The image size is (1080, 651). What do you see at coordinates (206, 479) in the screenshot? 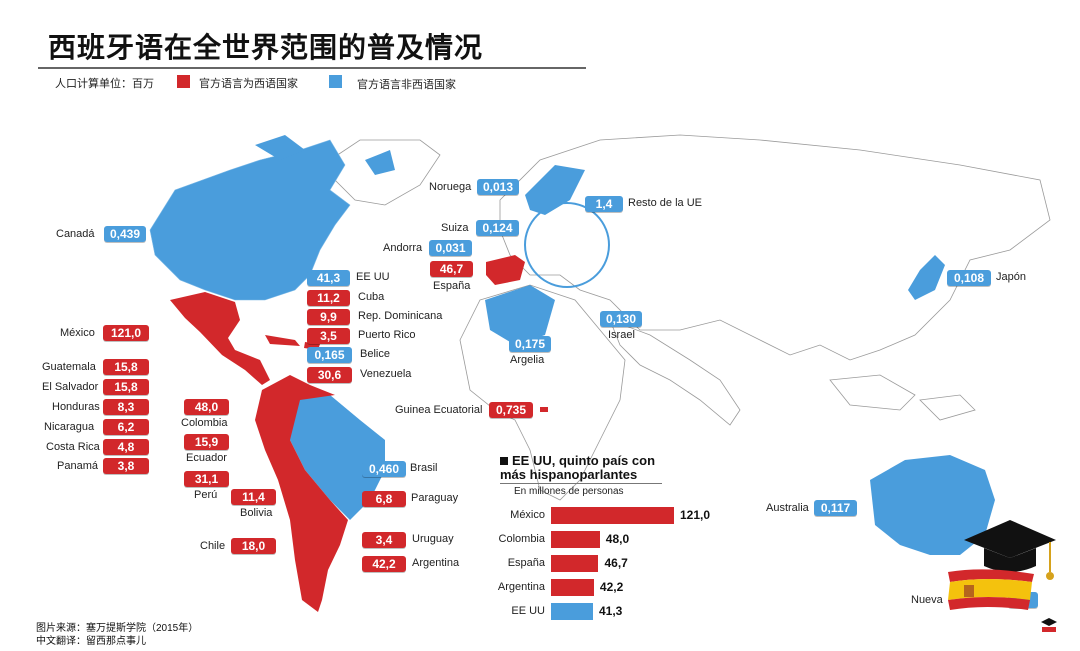
I see `value-tag-peru: 31,1` at bounding box center [206, 479].